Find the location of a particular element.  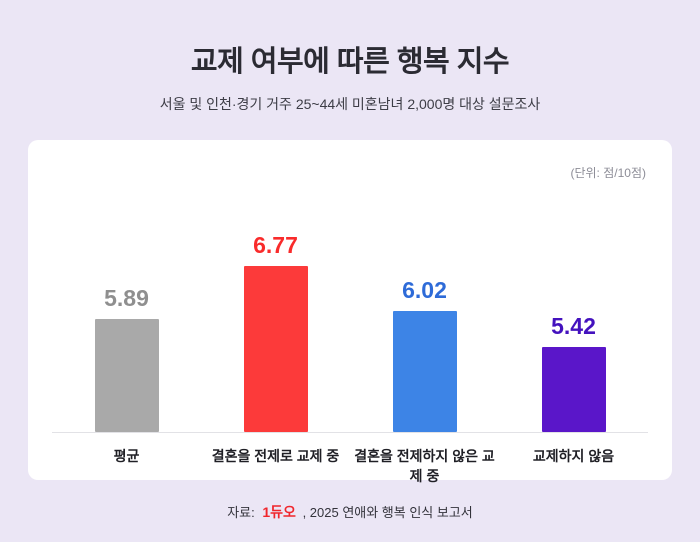

category-label-dating-no-marriage: 결혼을 전제하지 않은 교제 중 is located at coordinates (424, 466).